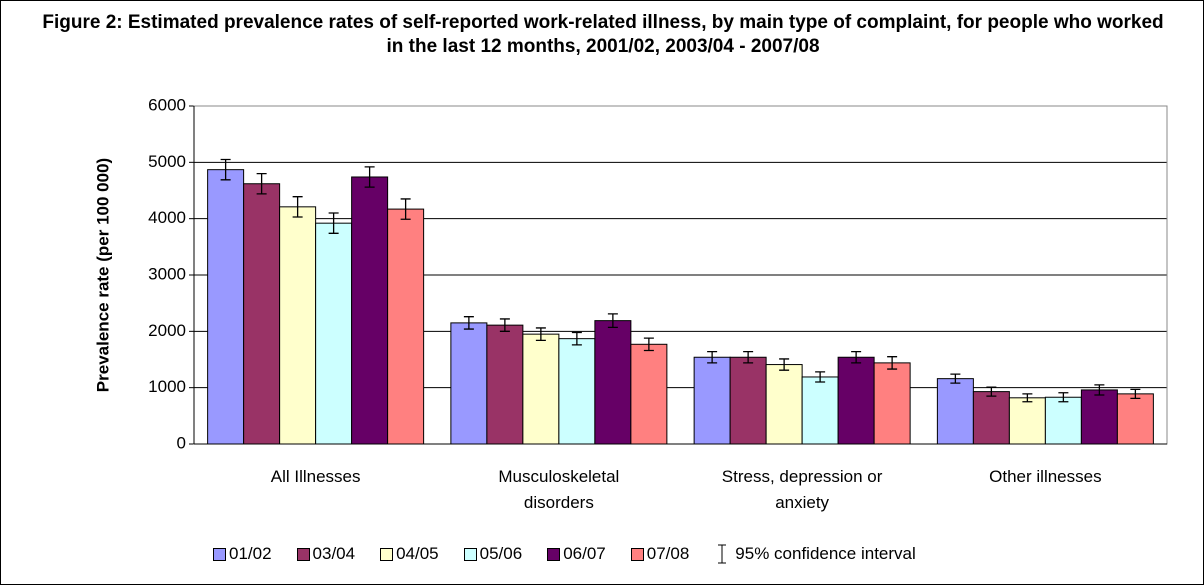 The height and width of the screenshot is (585, 1204). I want to click on legend-label: 95% confidence interval, so click(825, 553).